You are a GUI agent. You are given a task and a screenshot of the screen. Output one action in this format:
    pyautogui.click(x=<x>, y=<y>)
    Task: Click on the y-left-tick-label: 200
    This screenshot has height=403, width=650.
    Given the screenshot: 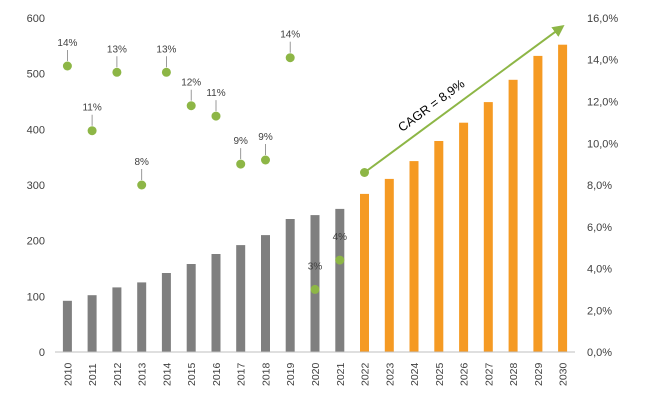 What is the action you would take?
    pyautogui.click(x=36, y=242)
    